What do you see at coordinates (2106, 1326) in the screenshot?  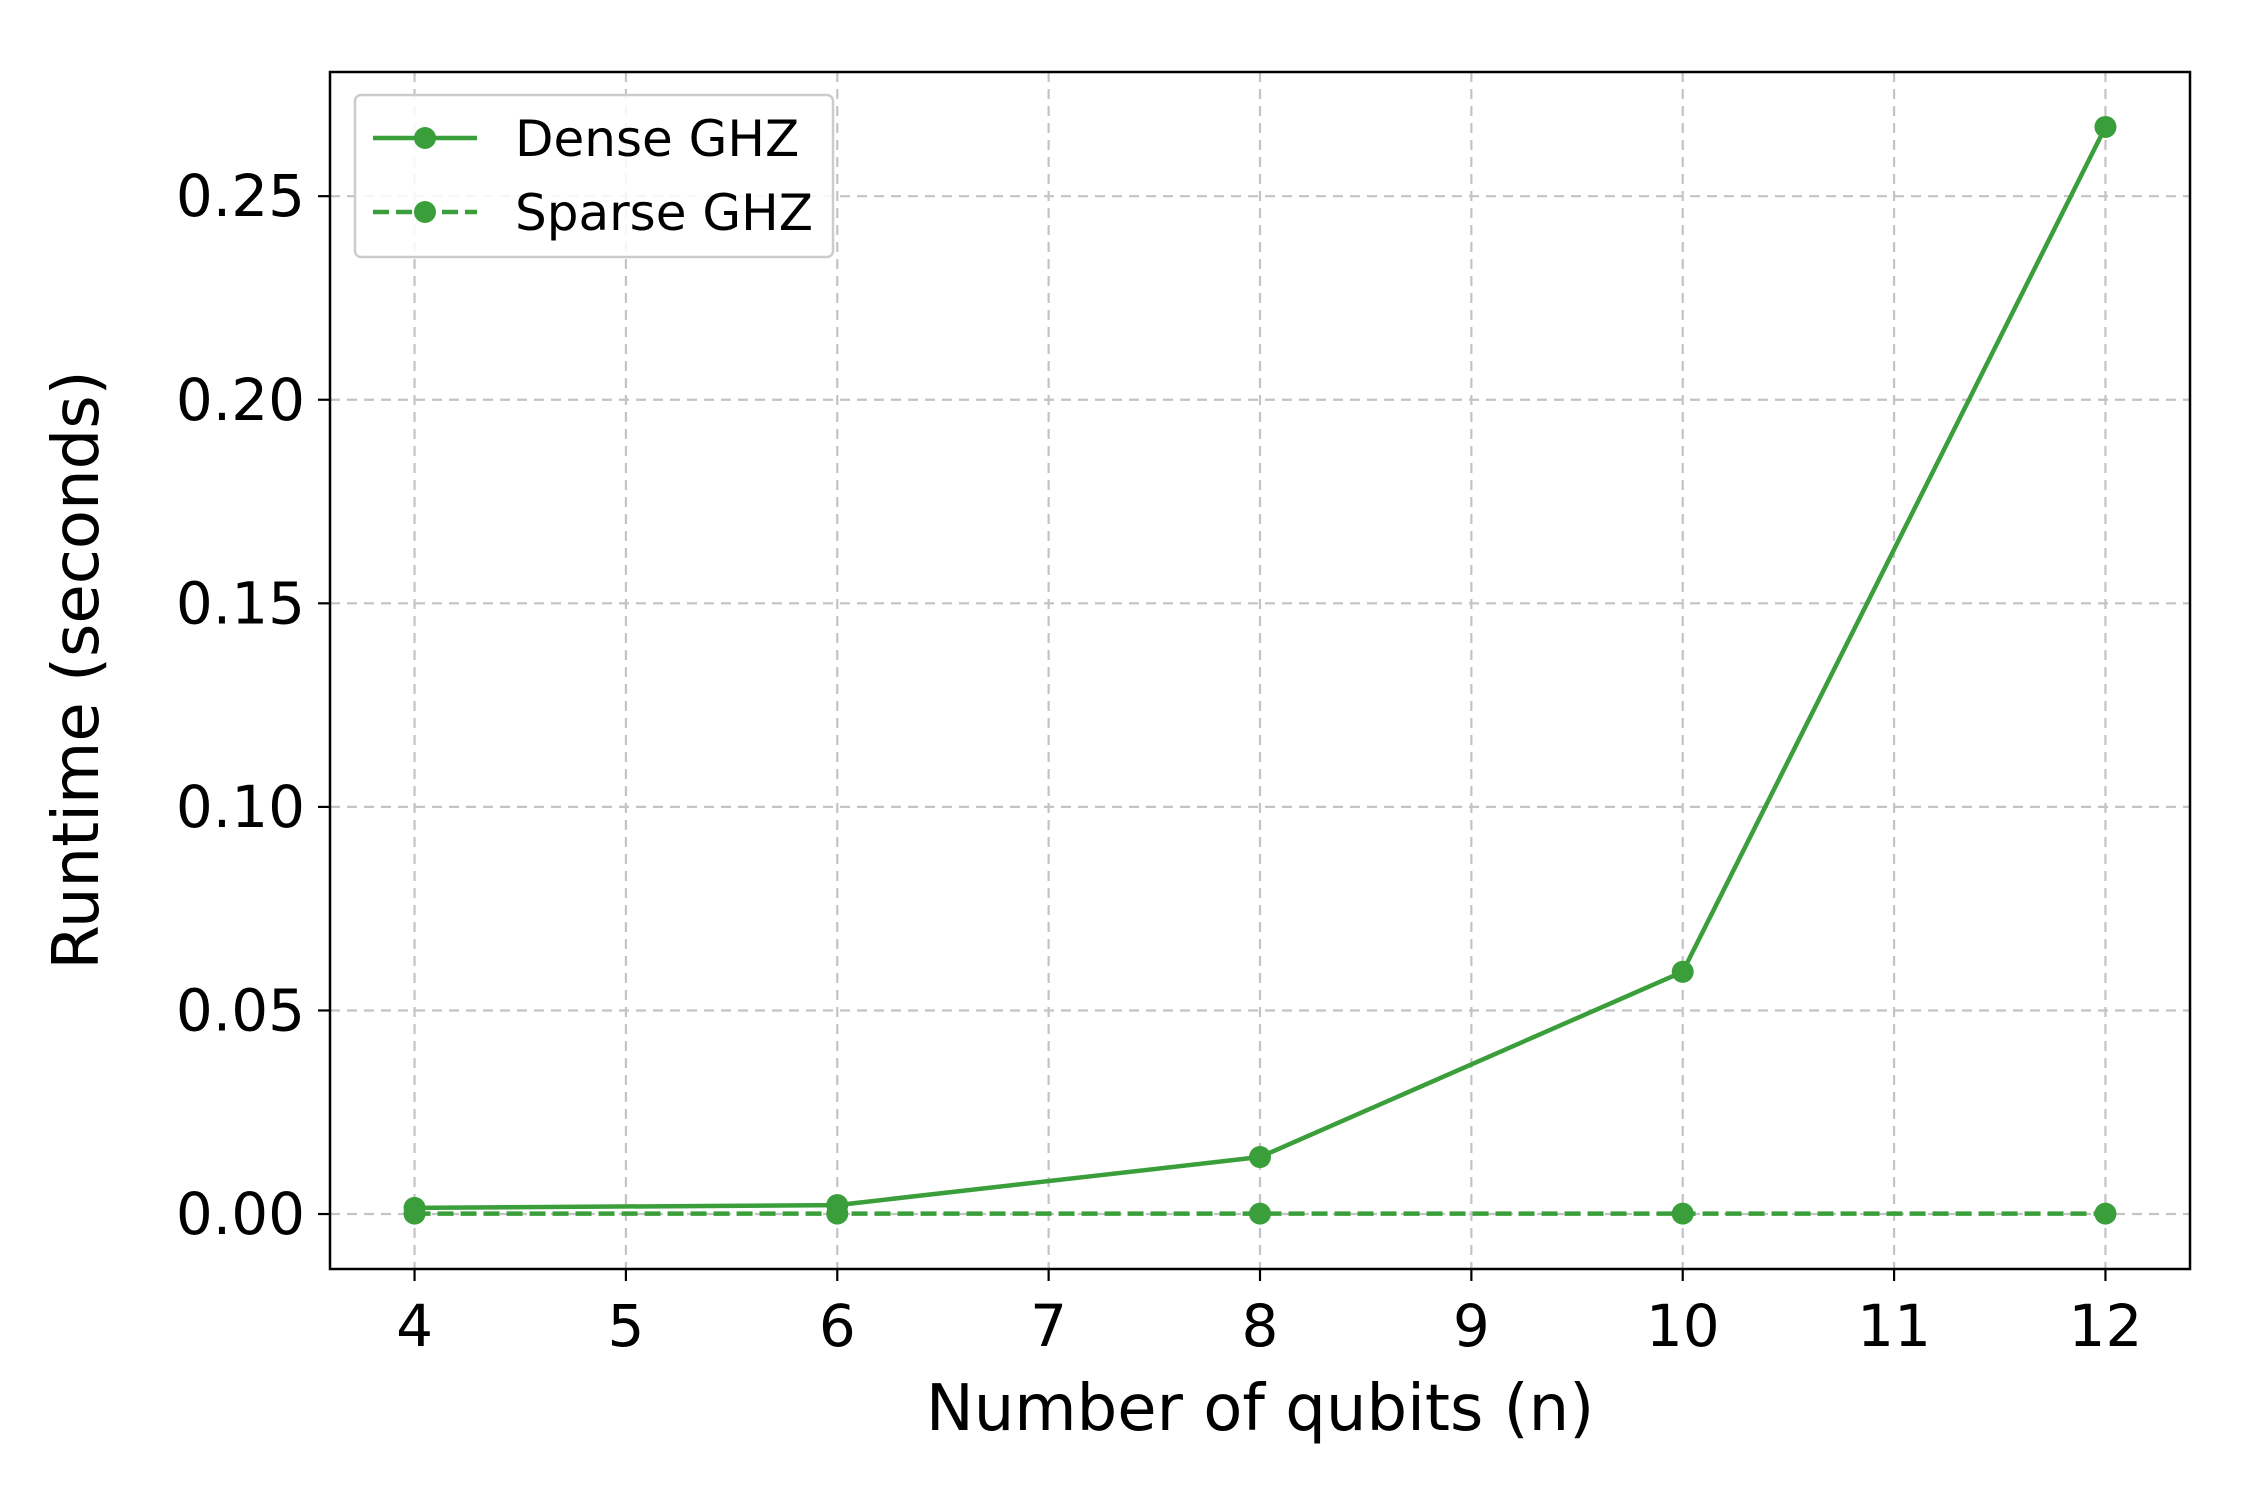 I see `x-tick-label: 12` at bounding box center [2106, 1326].